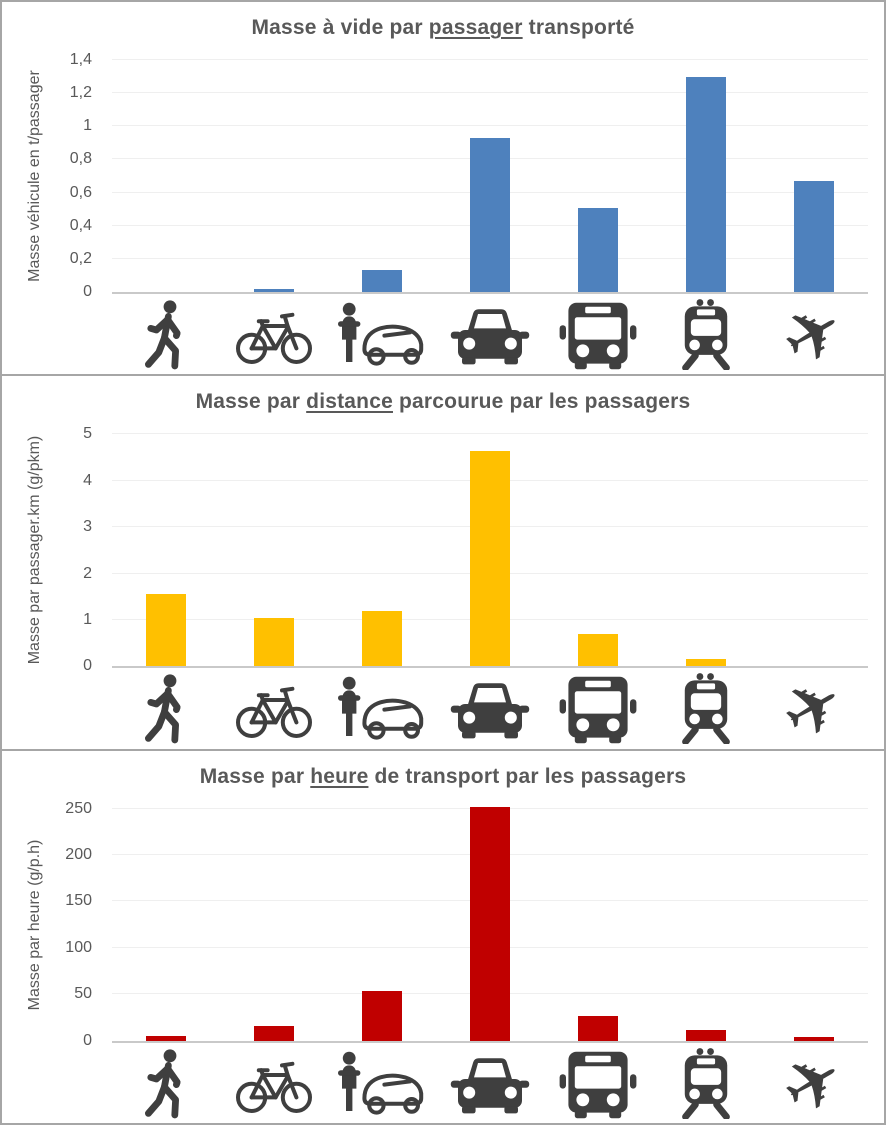  Describe the element at coordinates (349, 402) in the screenshot. I see `chart-title-underlined-word: distance` at that location.